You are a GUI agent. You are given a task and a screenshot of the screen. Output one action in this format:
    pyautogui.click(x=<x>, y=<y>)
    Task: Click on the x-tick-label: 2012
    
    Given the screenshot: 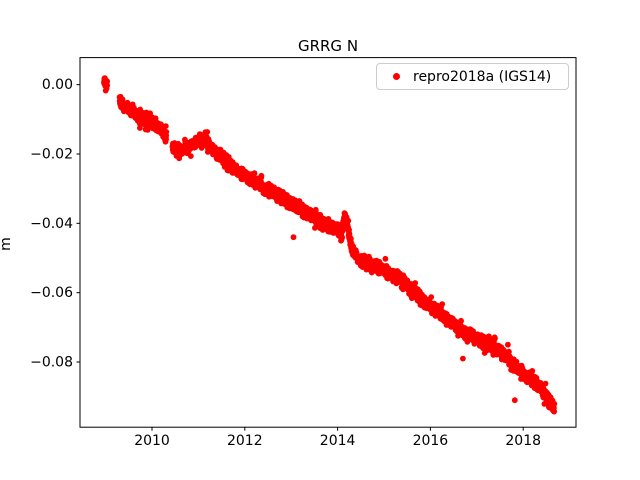 What is the action you would take?
    pyautogui.click(x=245, y=441)
    